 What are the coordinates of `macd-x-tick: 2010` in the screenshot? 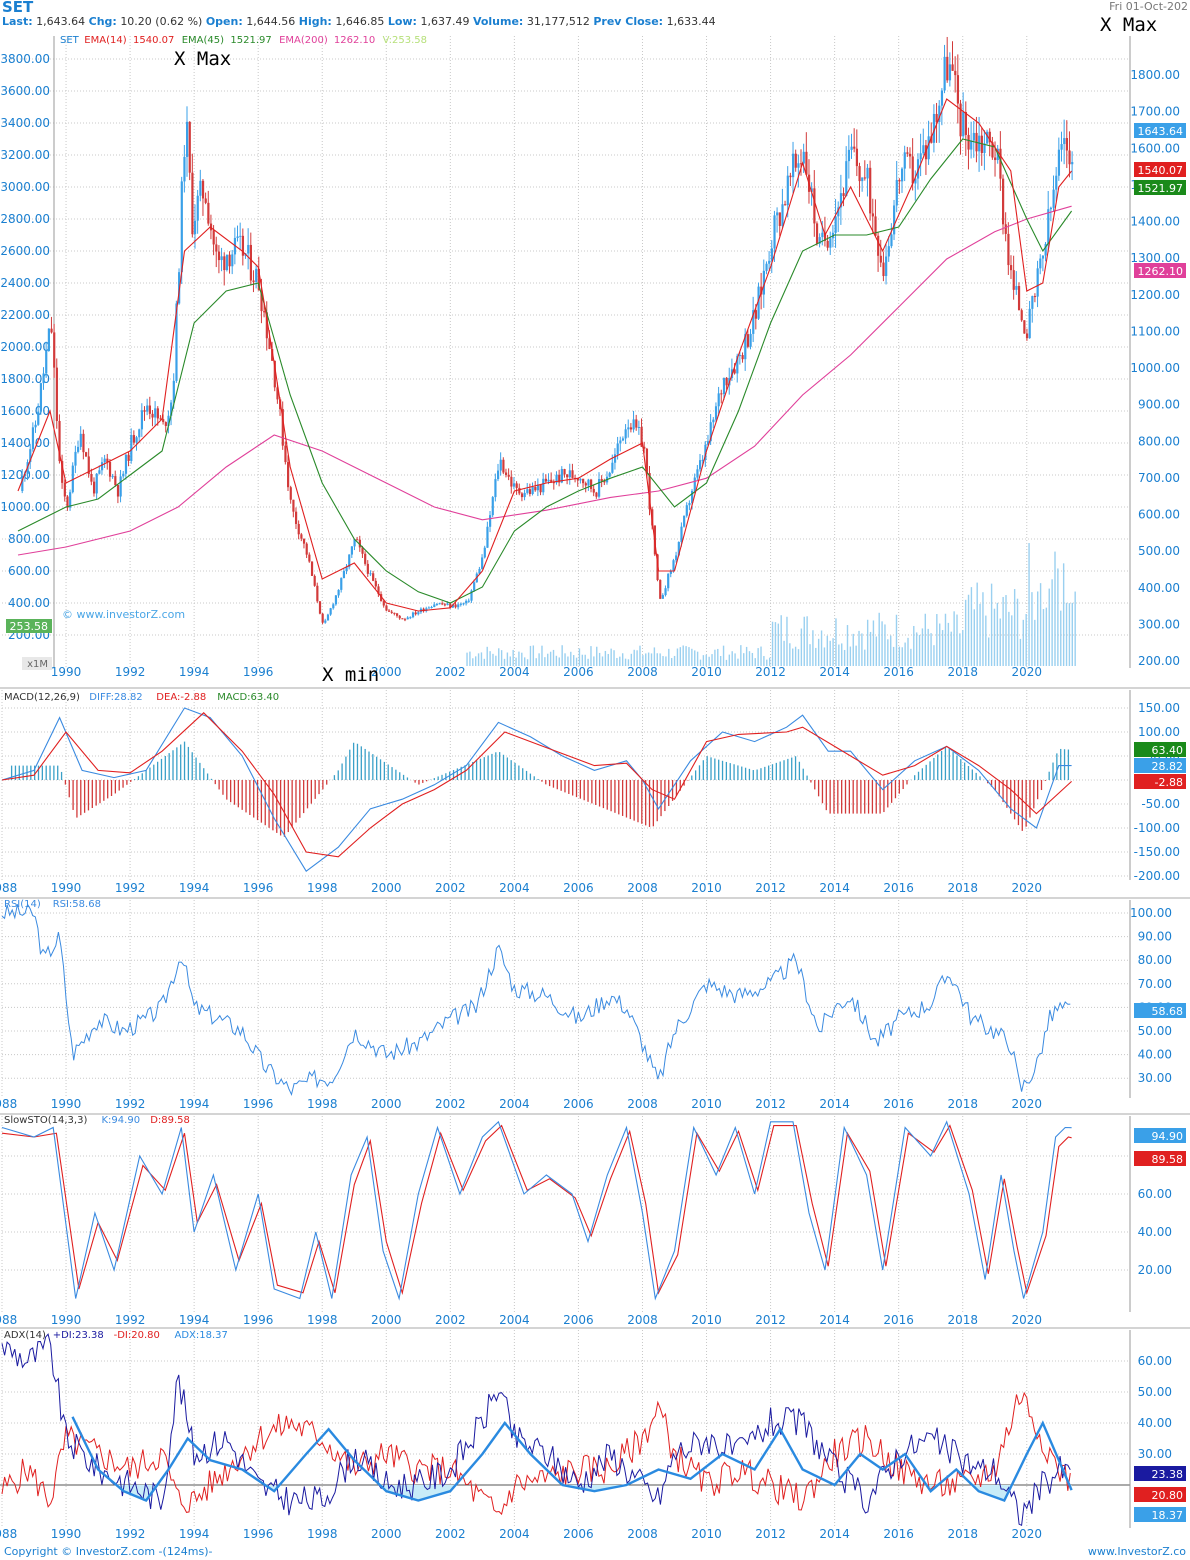 It's located at (706, 888).